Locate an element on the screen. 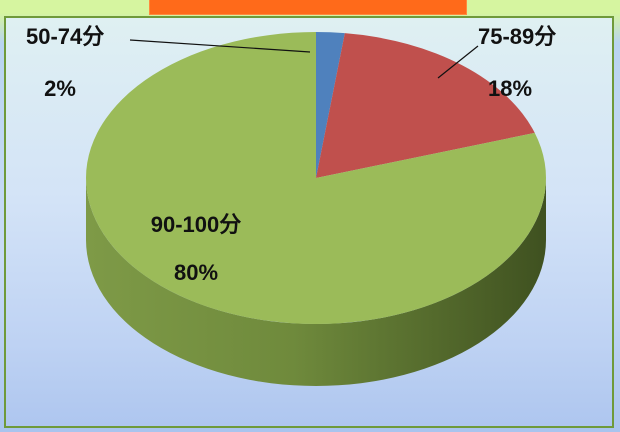 The width and height of the screenshot is (620, 432). slice-percent-3: 80% is located at coordinates (196, 272).